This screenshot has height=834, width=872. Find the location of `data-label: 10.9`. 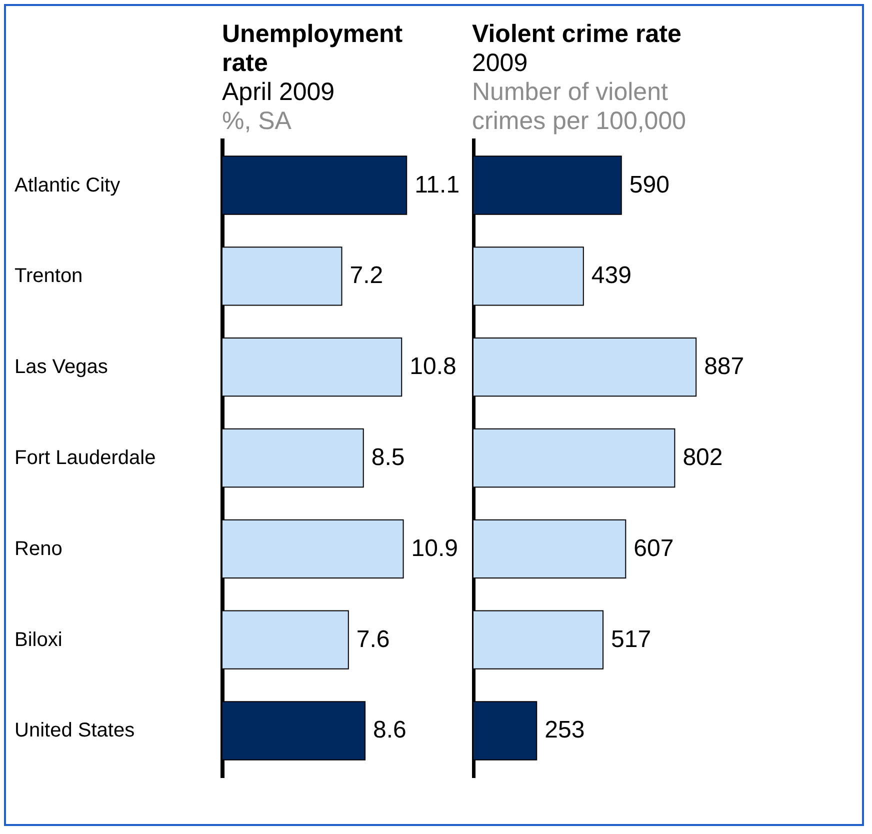

data-label: 10.9 is located at coordinates (434, 548).